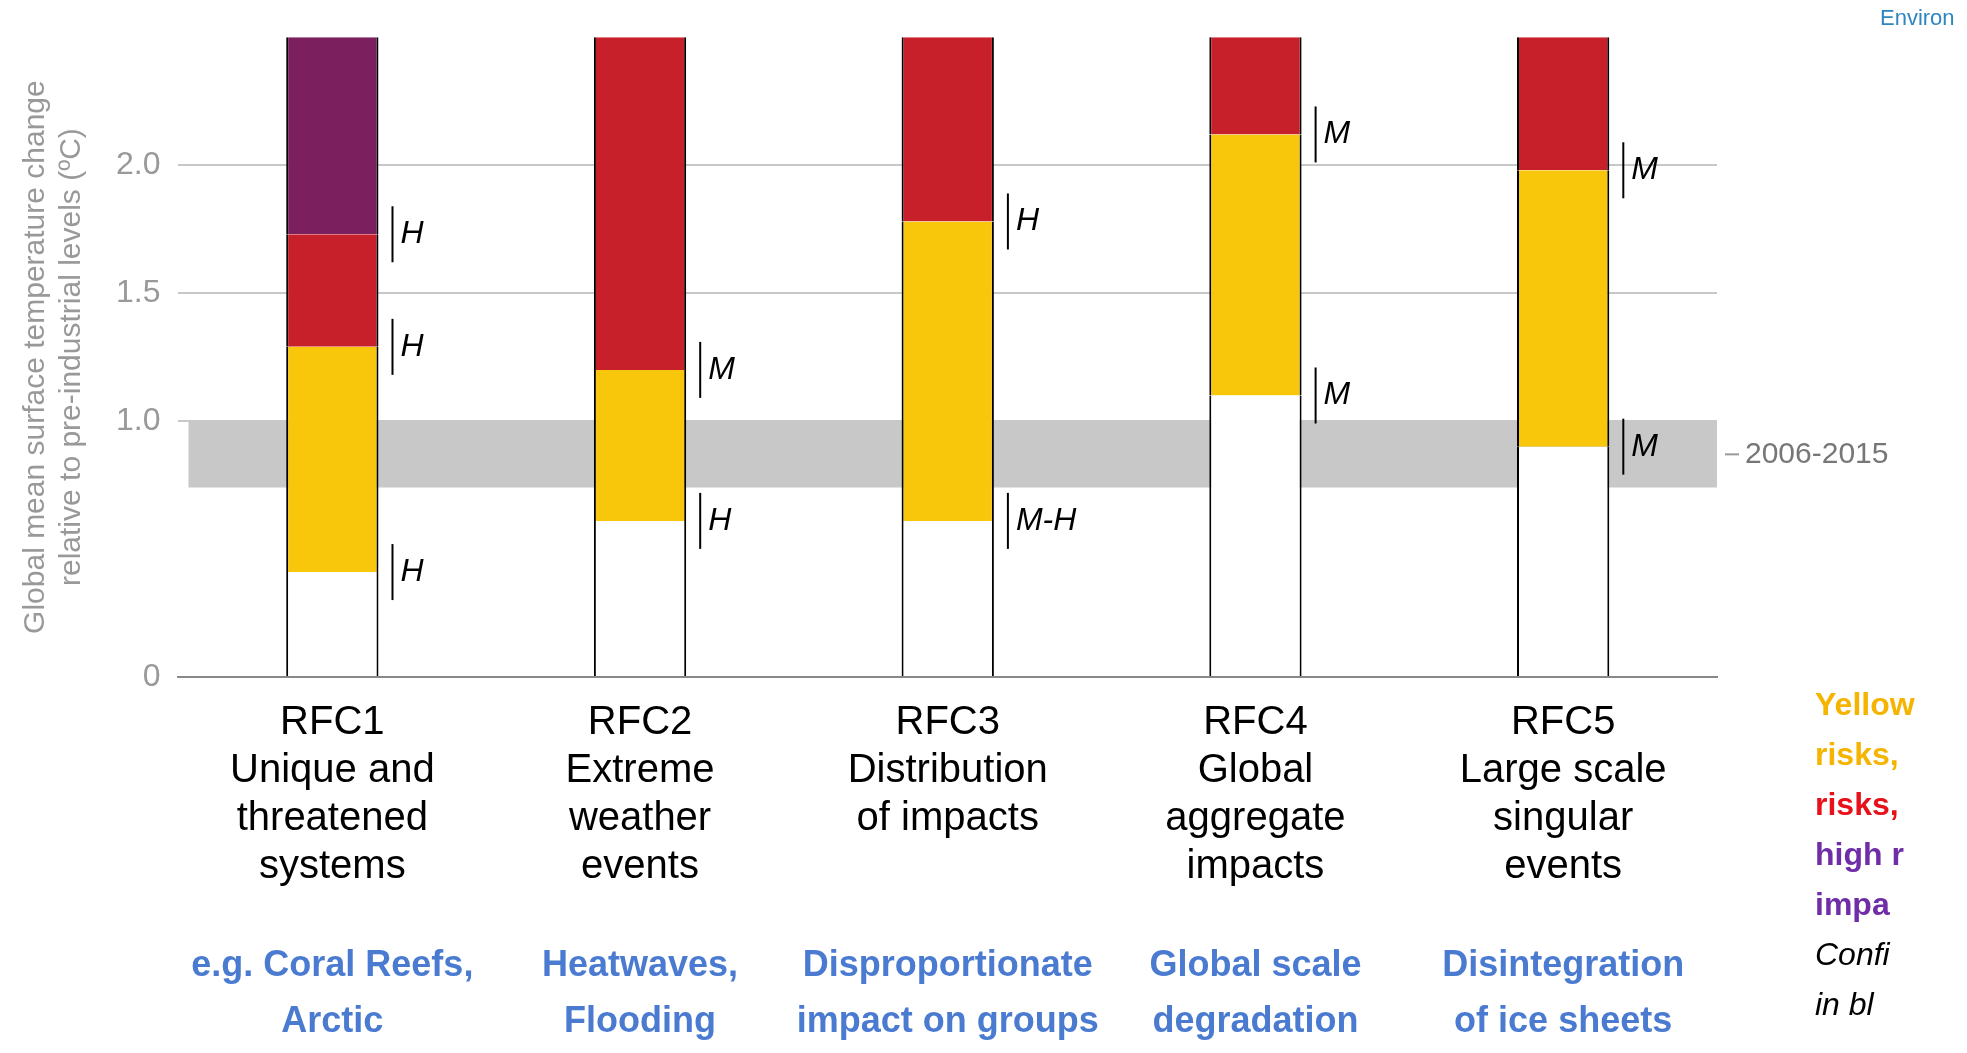 This screenshot has width=1967, height=1053. Describe the element at coordinates (947, 991) in the screenshot. I see `text: Disproportionate impact on groups` at that location.